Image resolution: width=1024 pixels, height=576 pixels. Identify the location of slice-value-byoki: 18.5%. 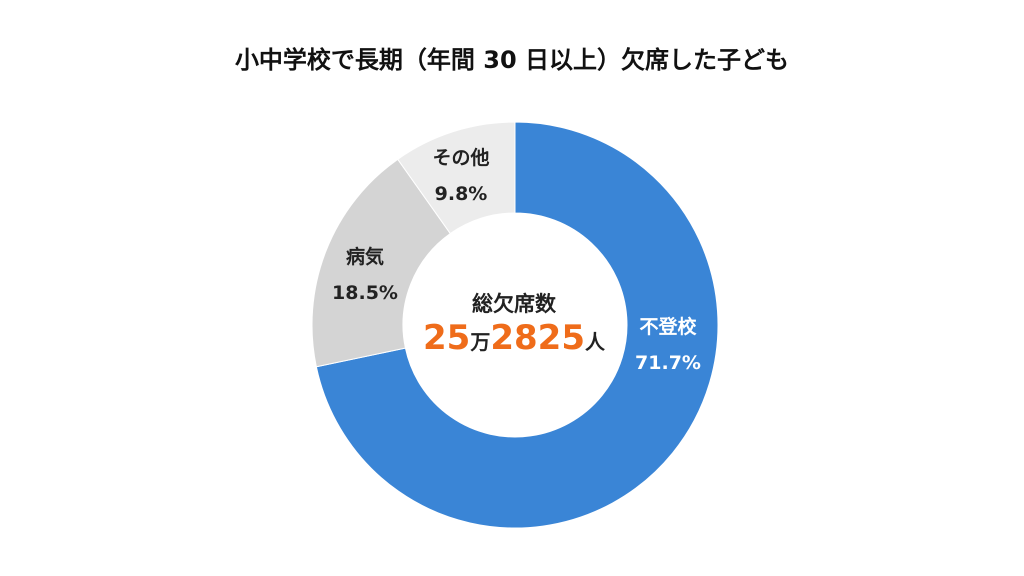
(365, 293).